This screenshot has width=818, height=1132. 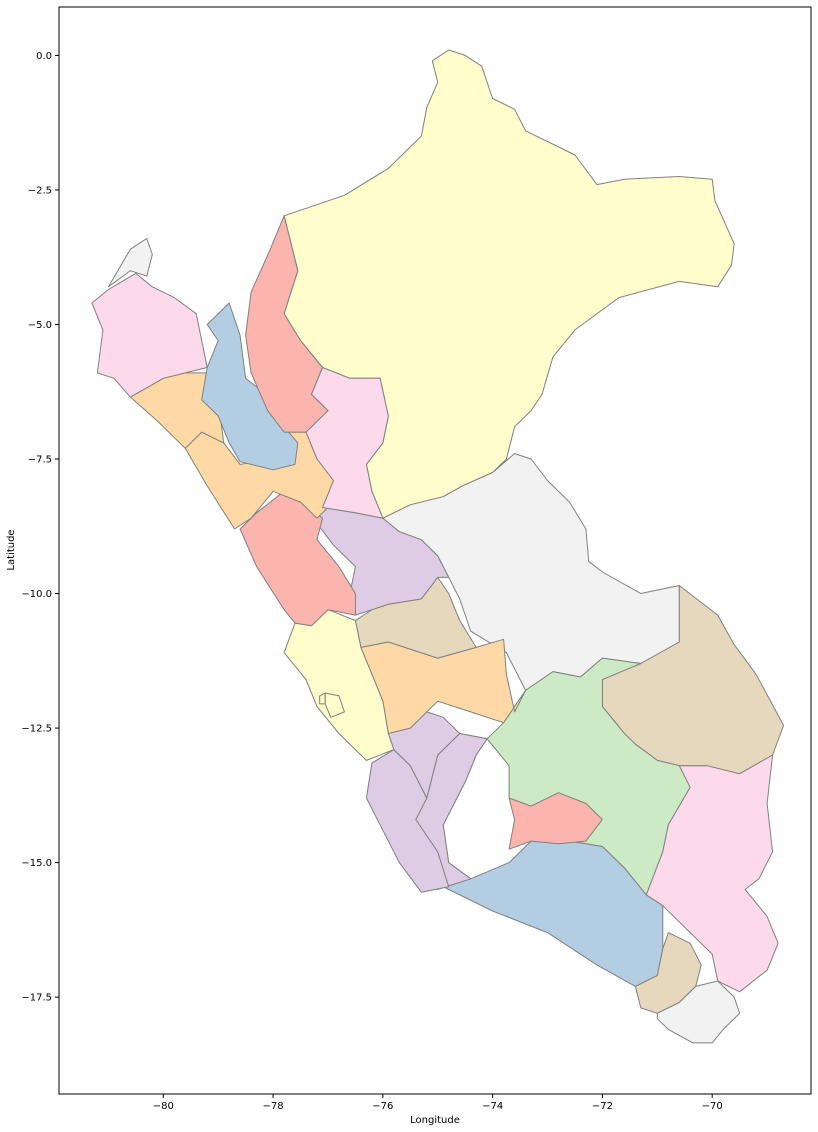 I want to click on region-moquegua, so click(x=668, y=973).